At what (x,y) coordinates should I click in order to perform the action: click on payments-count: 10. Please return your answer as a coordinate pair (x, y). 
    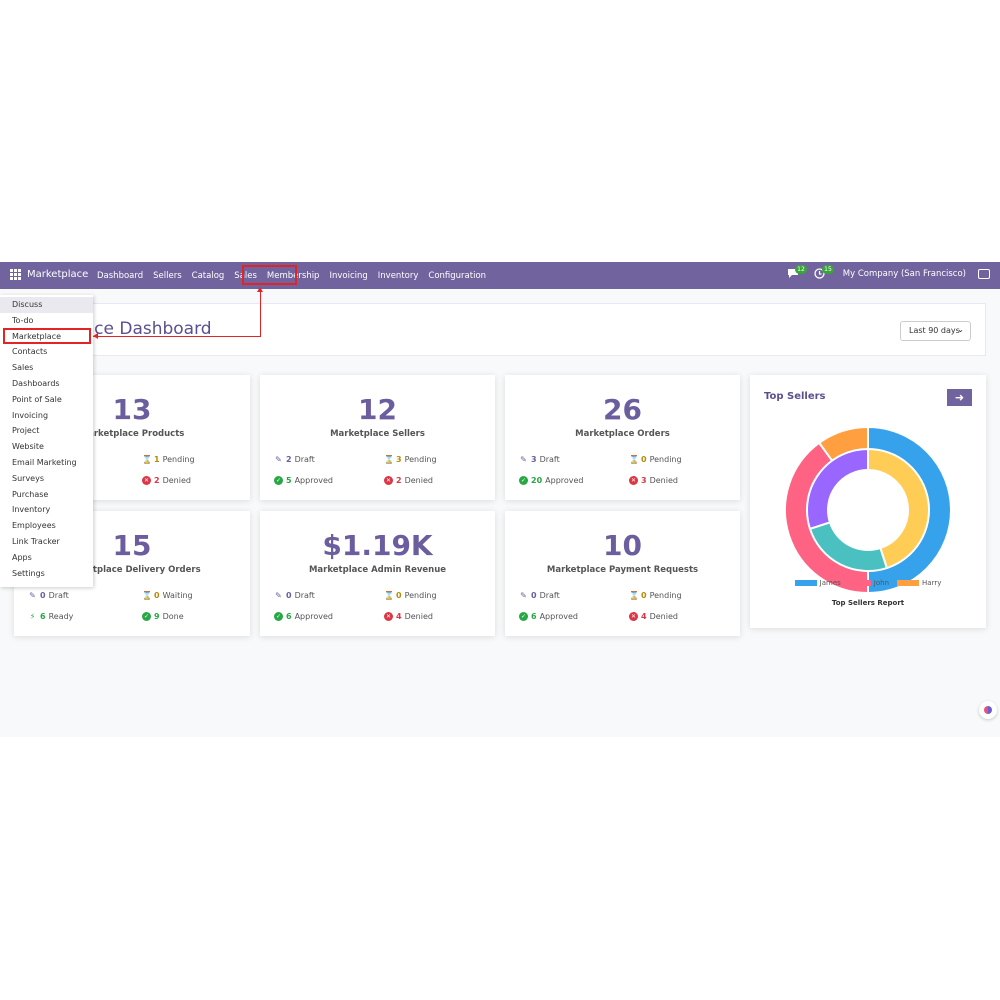
    Looking at the image, I should click on (622, 545).